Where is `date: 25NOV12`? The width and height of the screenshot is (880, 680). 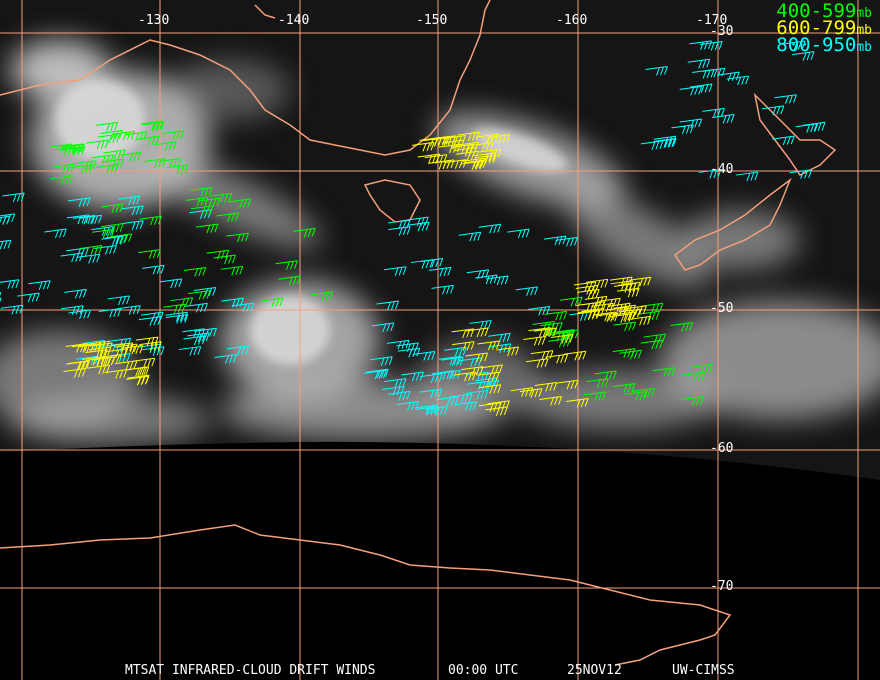
date: 25NOV12 is located at coordinates (594, 670).